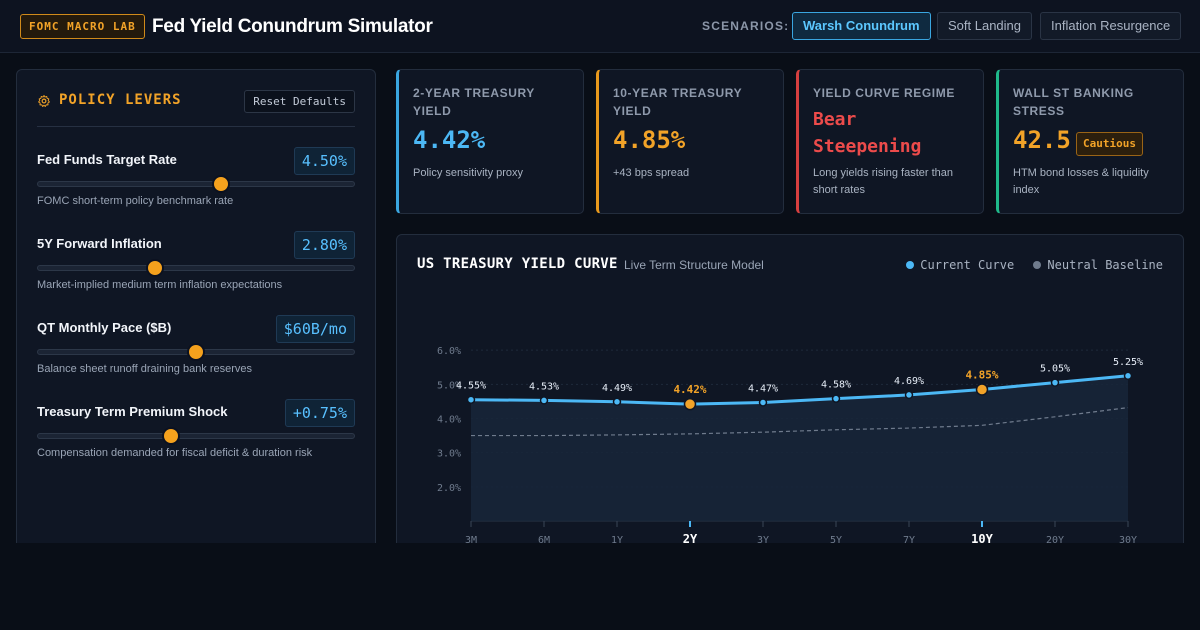 This screenshot has height=630, width=1200. I want to click on data-label: 4.49%, so click(617, 388).